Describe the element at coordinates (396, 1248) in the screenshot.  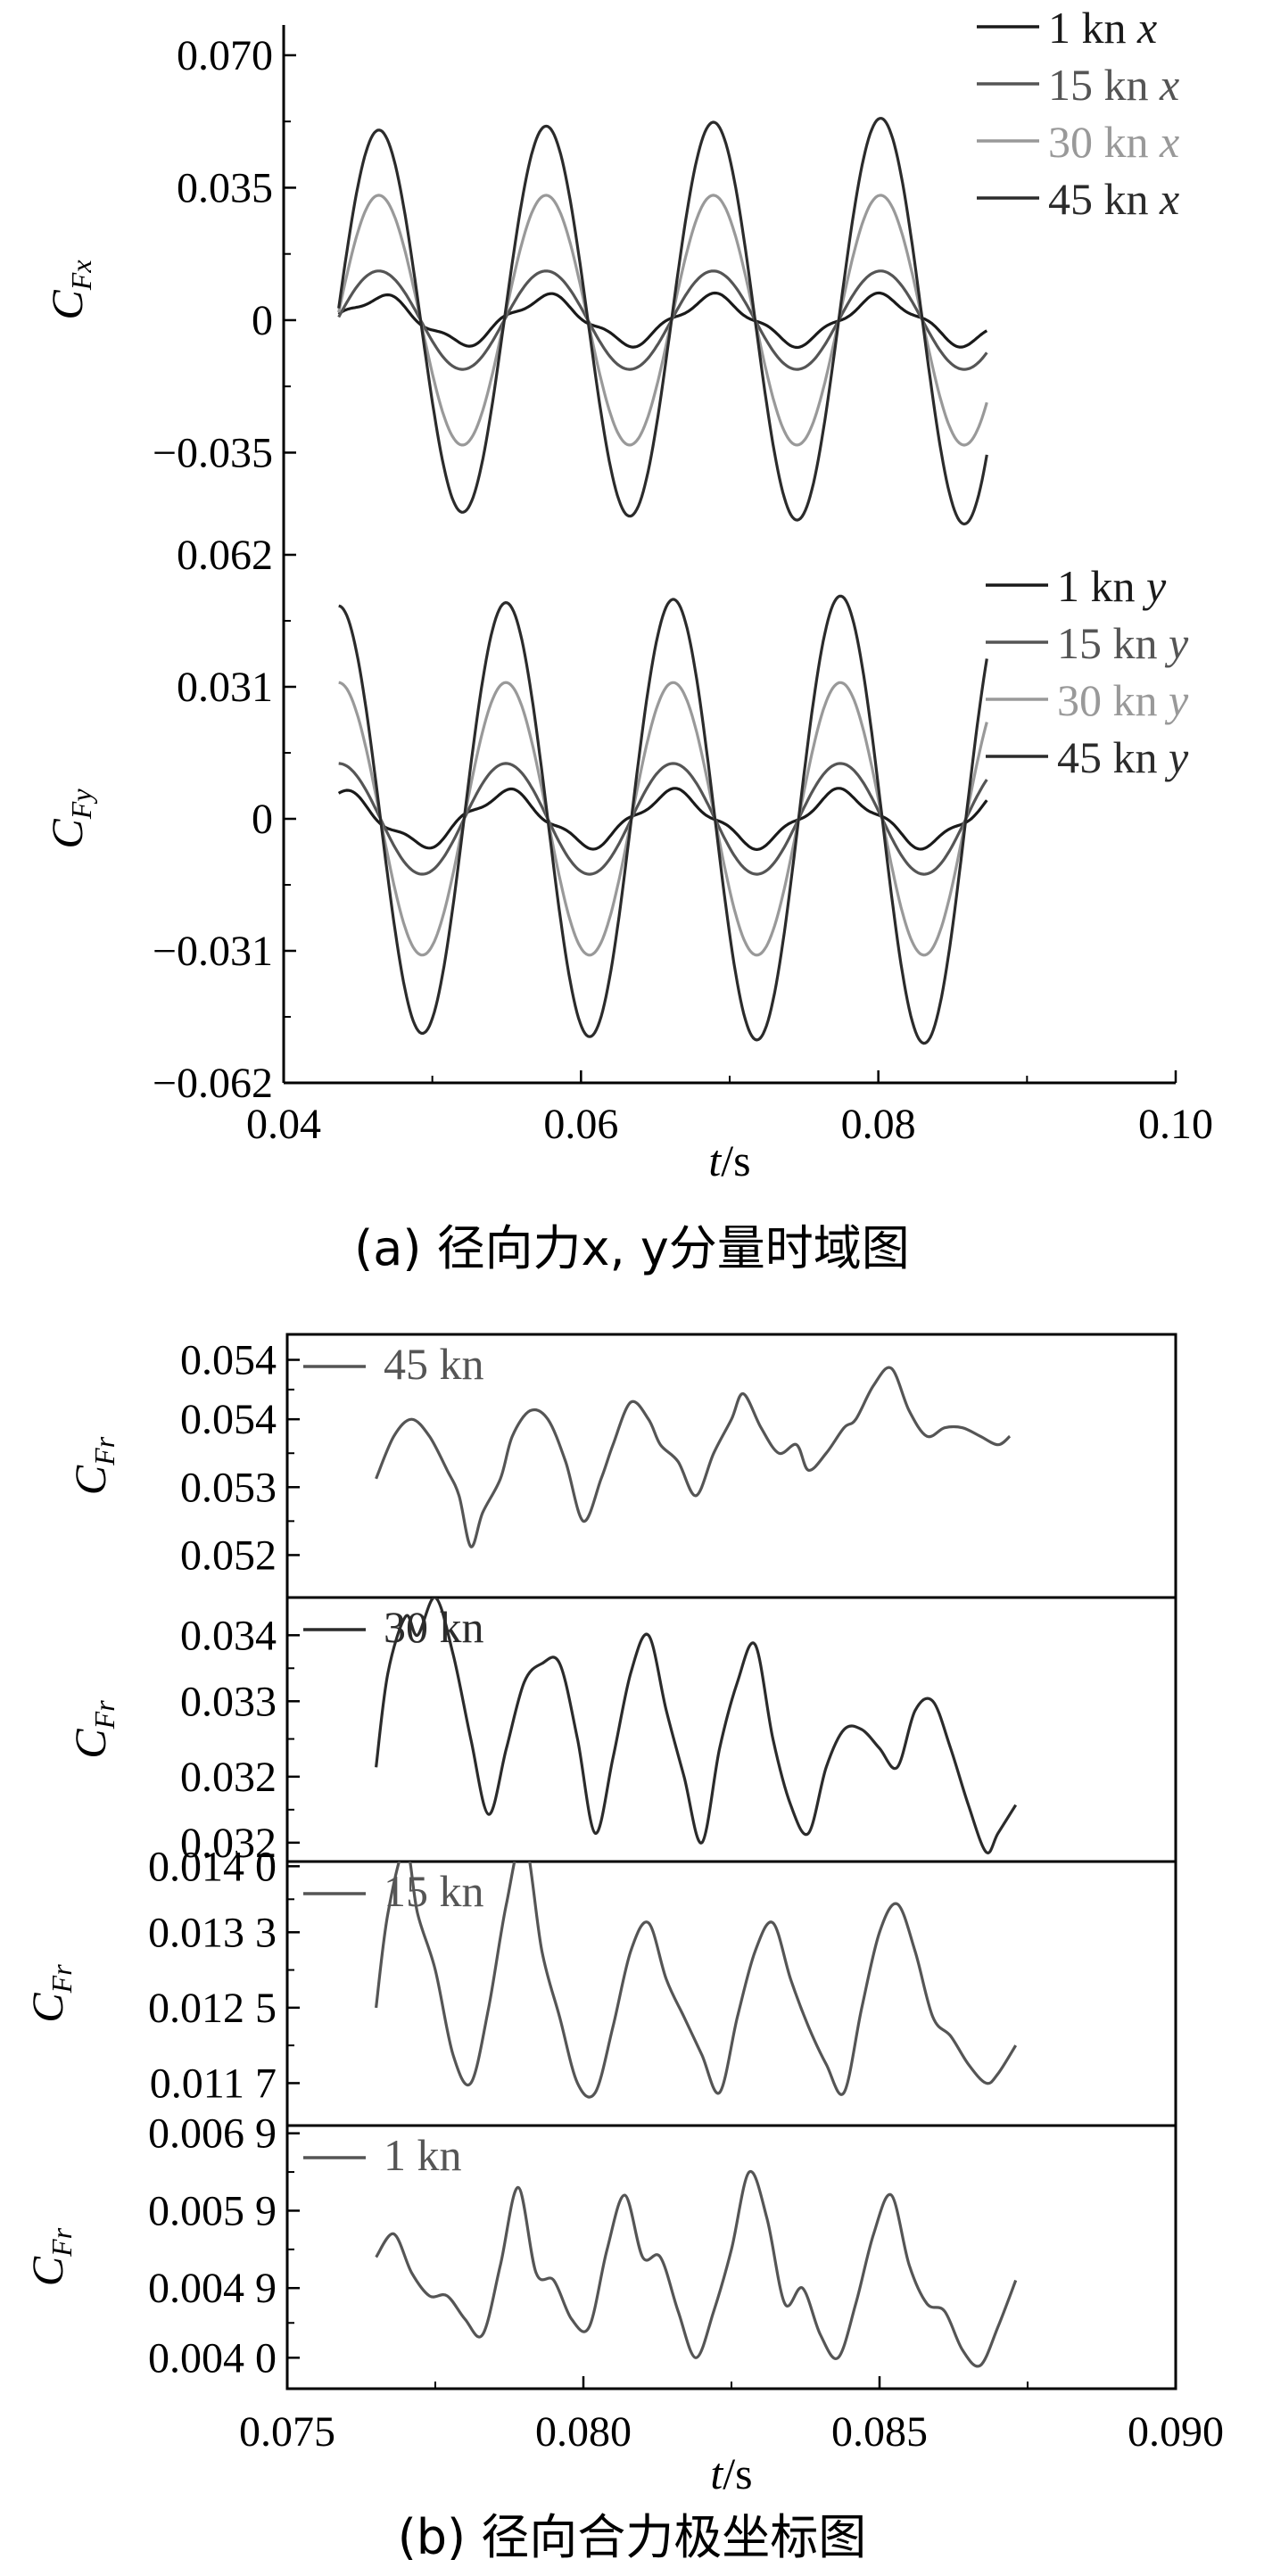
I see `caption-a-prefix: (a)` at that location.